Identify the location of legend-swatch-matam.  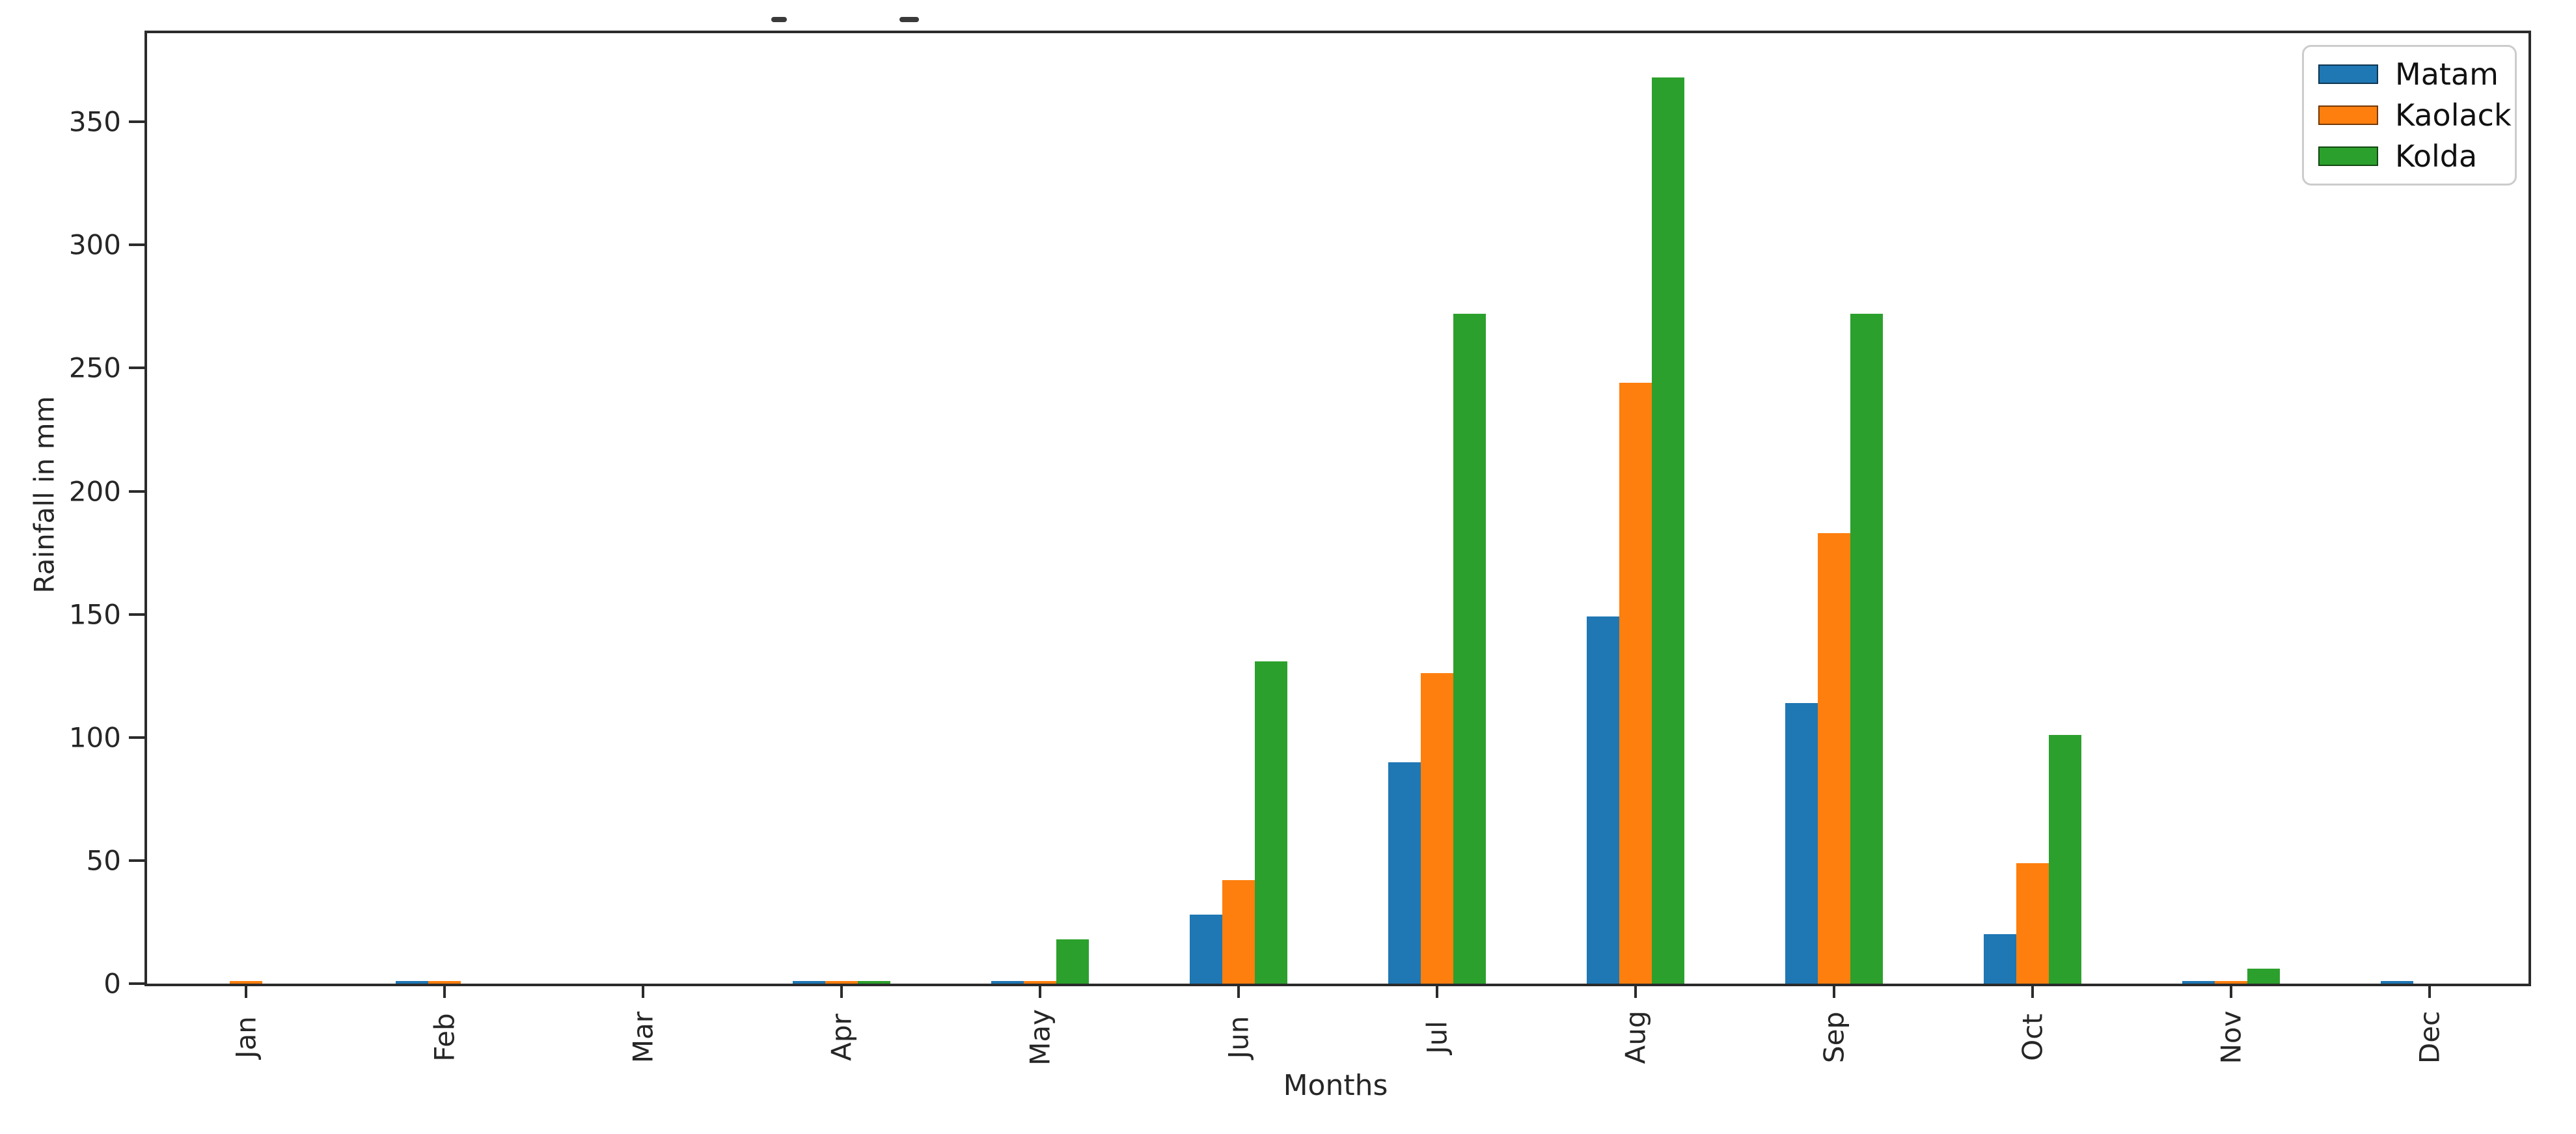
(2348, 74).